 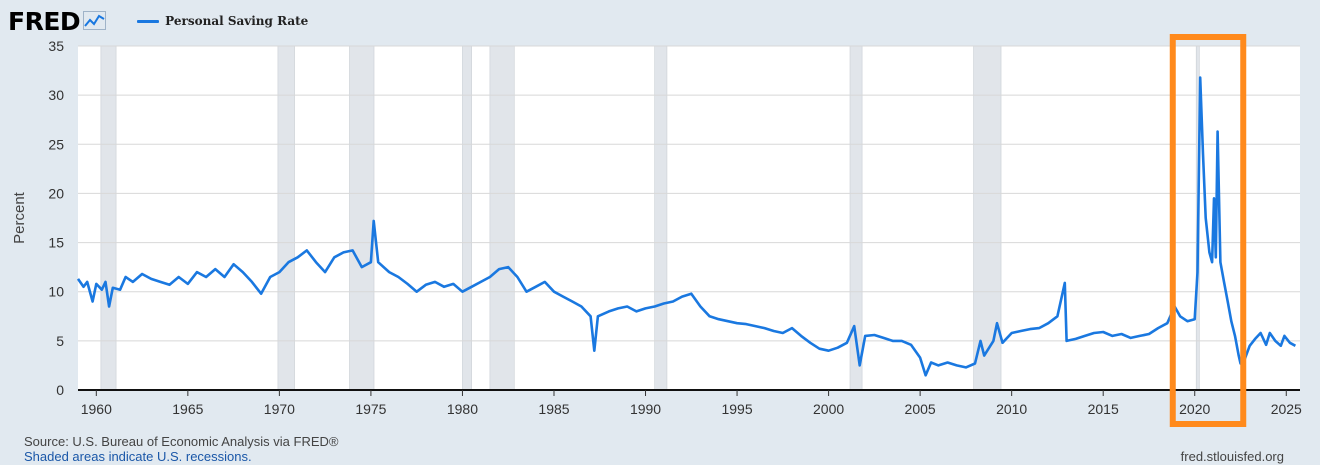 What do you see at coordinates (96, 409) in the screenshot?
I see `x-tick-label: 1960` at bounding box center [96, 409].